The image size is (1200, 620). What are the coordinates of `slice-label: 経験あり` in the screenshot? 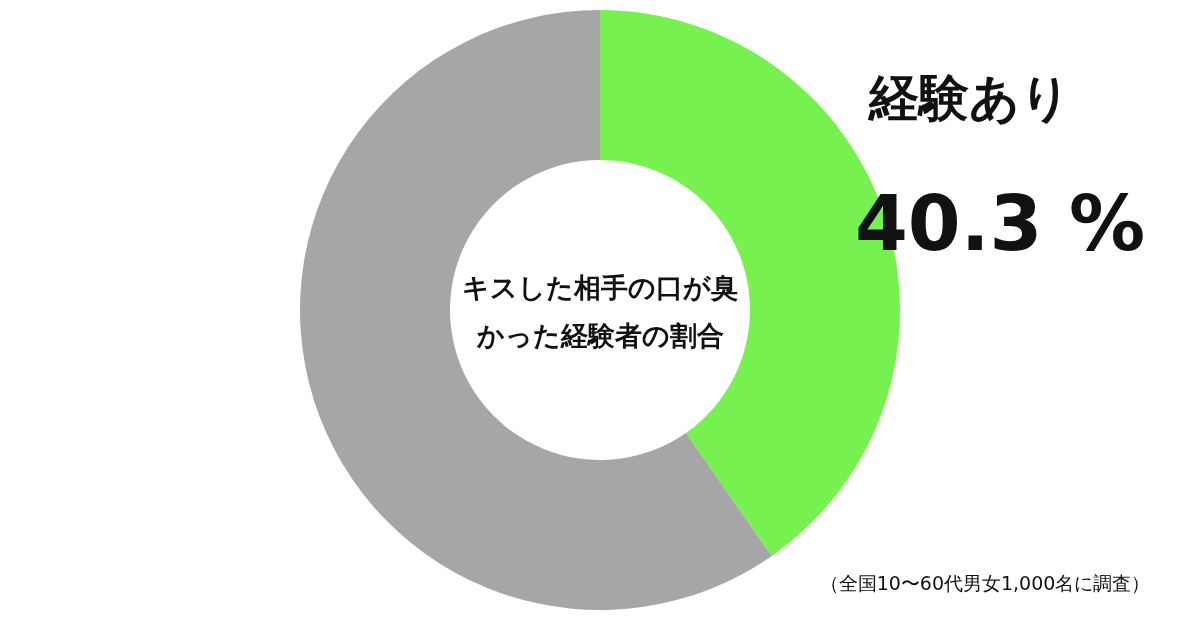 It's located at (969, 98).